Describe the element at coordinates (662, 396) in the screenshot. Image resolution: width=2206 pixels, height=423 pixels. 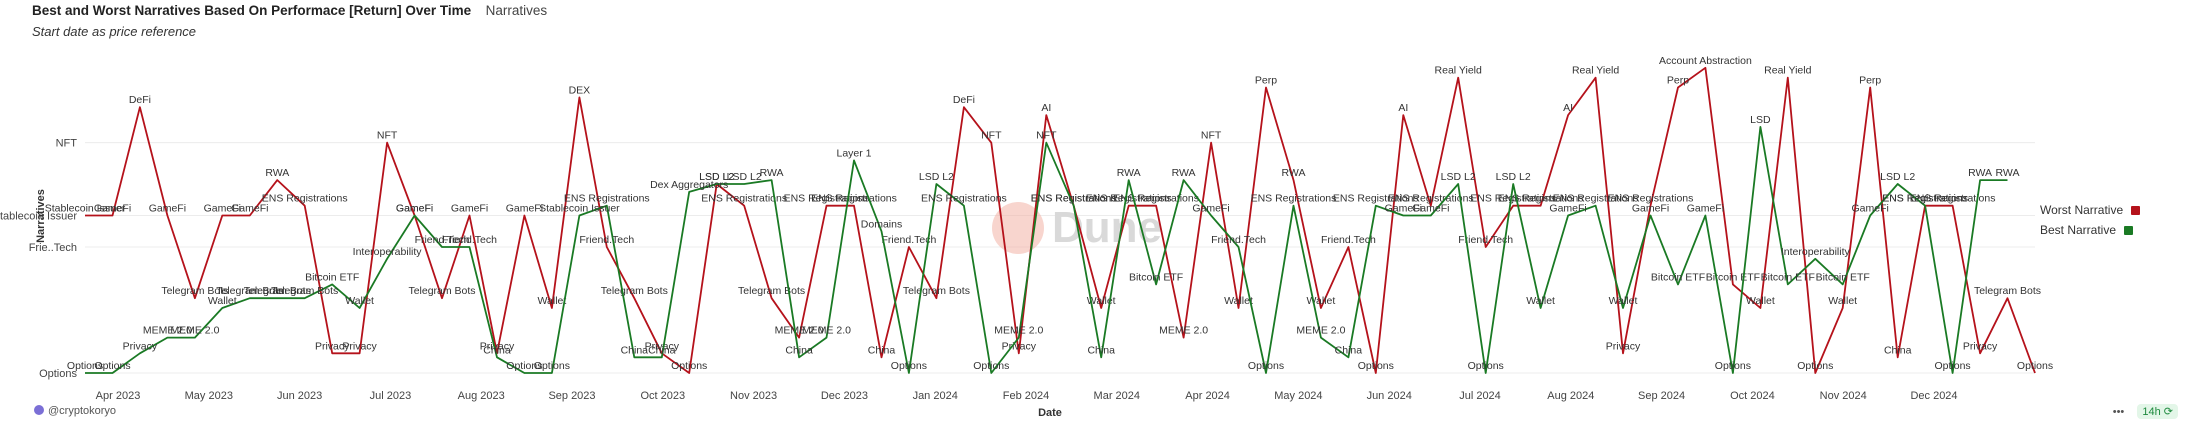
I see `x-tick-label: Oct 2023` at that location.